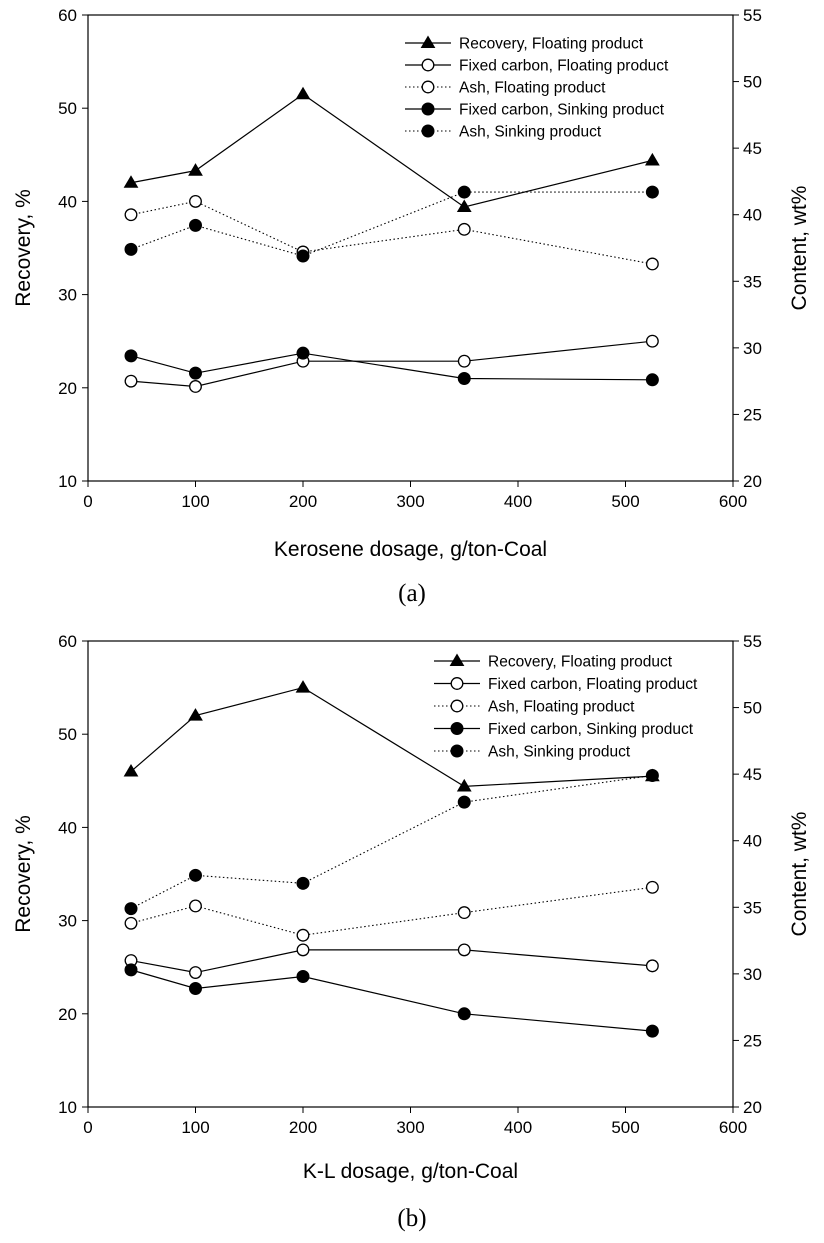  What do you see at coordinates (410, 1171) in the screenshot?
I see `x-axis-title: K-L dosage, g/ton-Coal` at bounding box center [410, 1171].